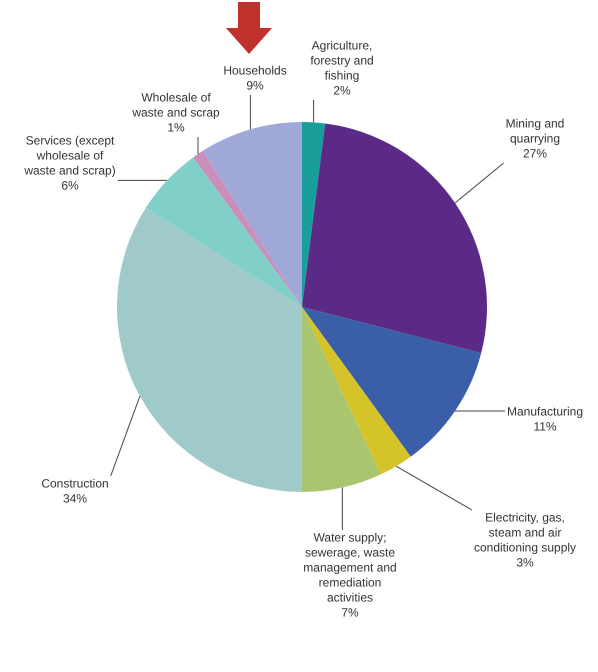 The height and width of the screenshot is (672, 598). I want to click on slice-label: Construction, so click(75, 483).